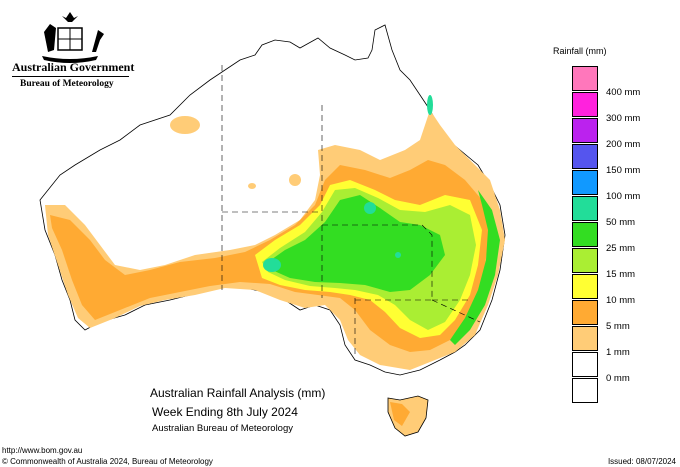  Describe the element at coordinates (618, 378) in the screenshot. I see `legend-label: 0 mm` at that location.